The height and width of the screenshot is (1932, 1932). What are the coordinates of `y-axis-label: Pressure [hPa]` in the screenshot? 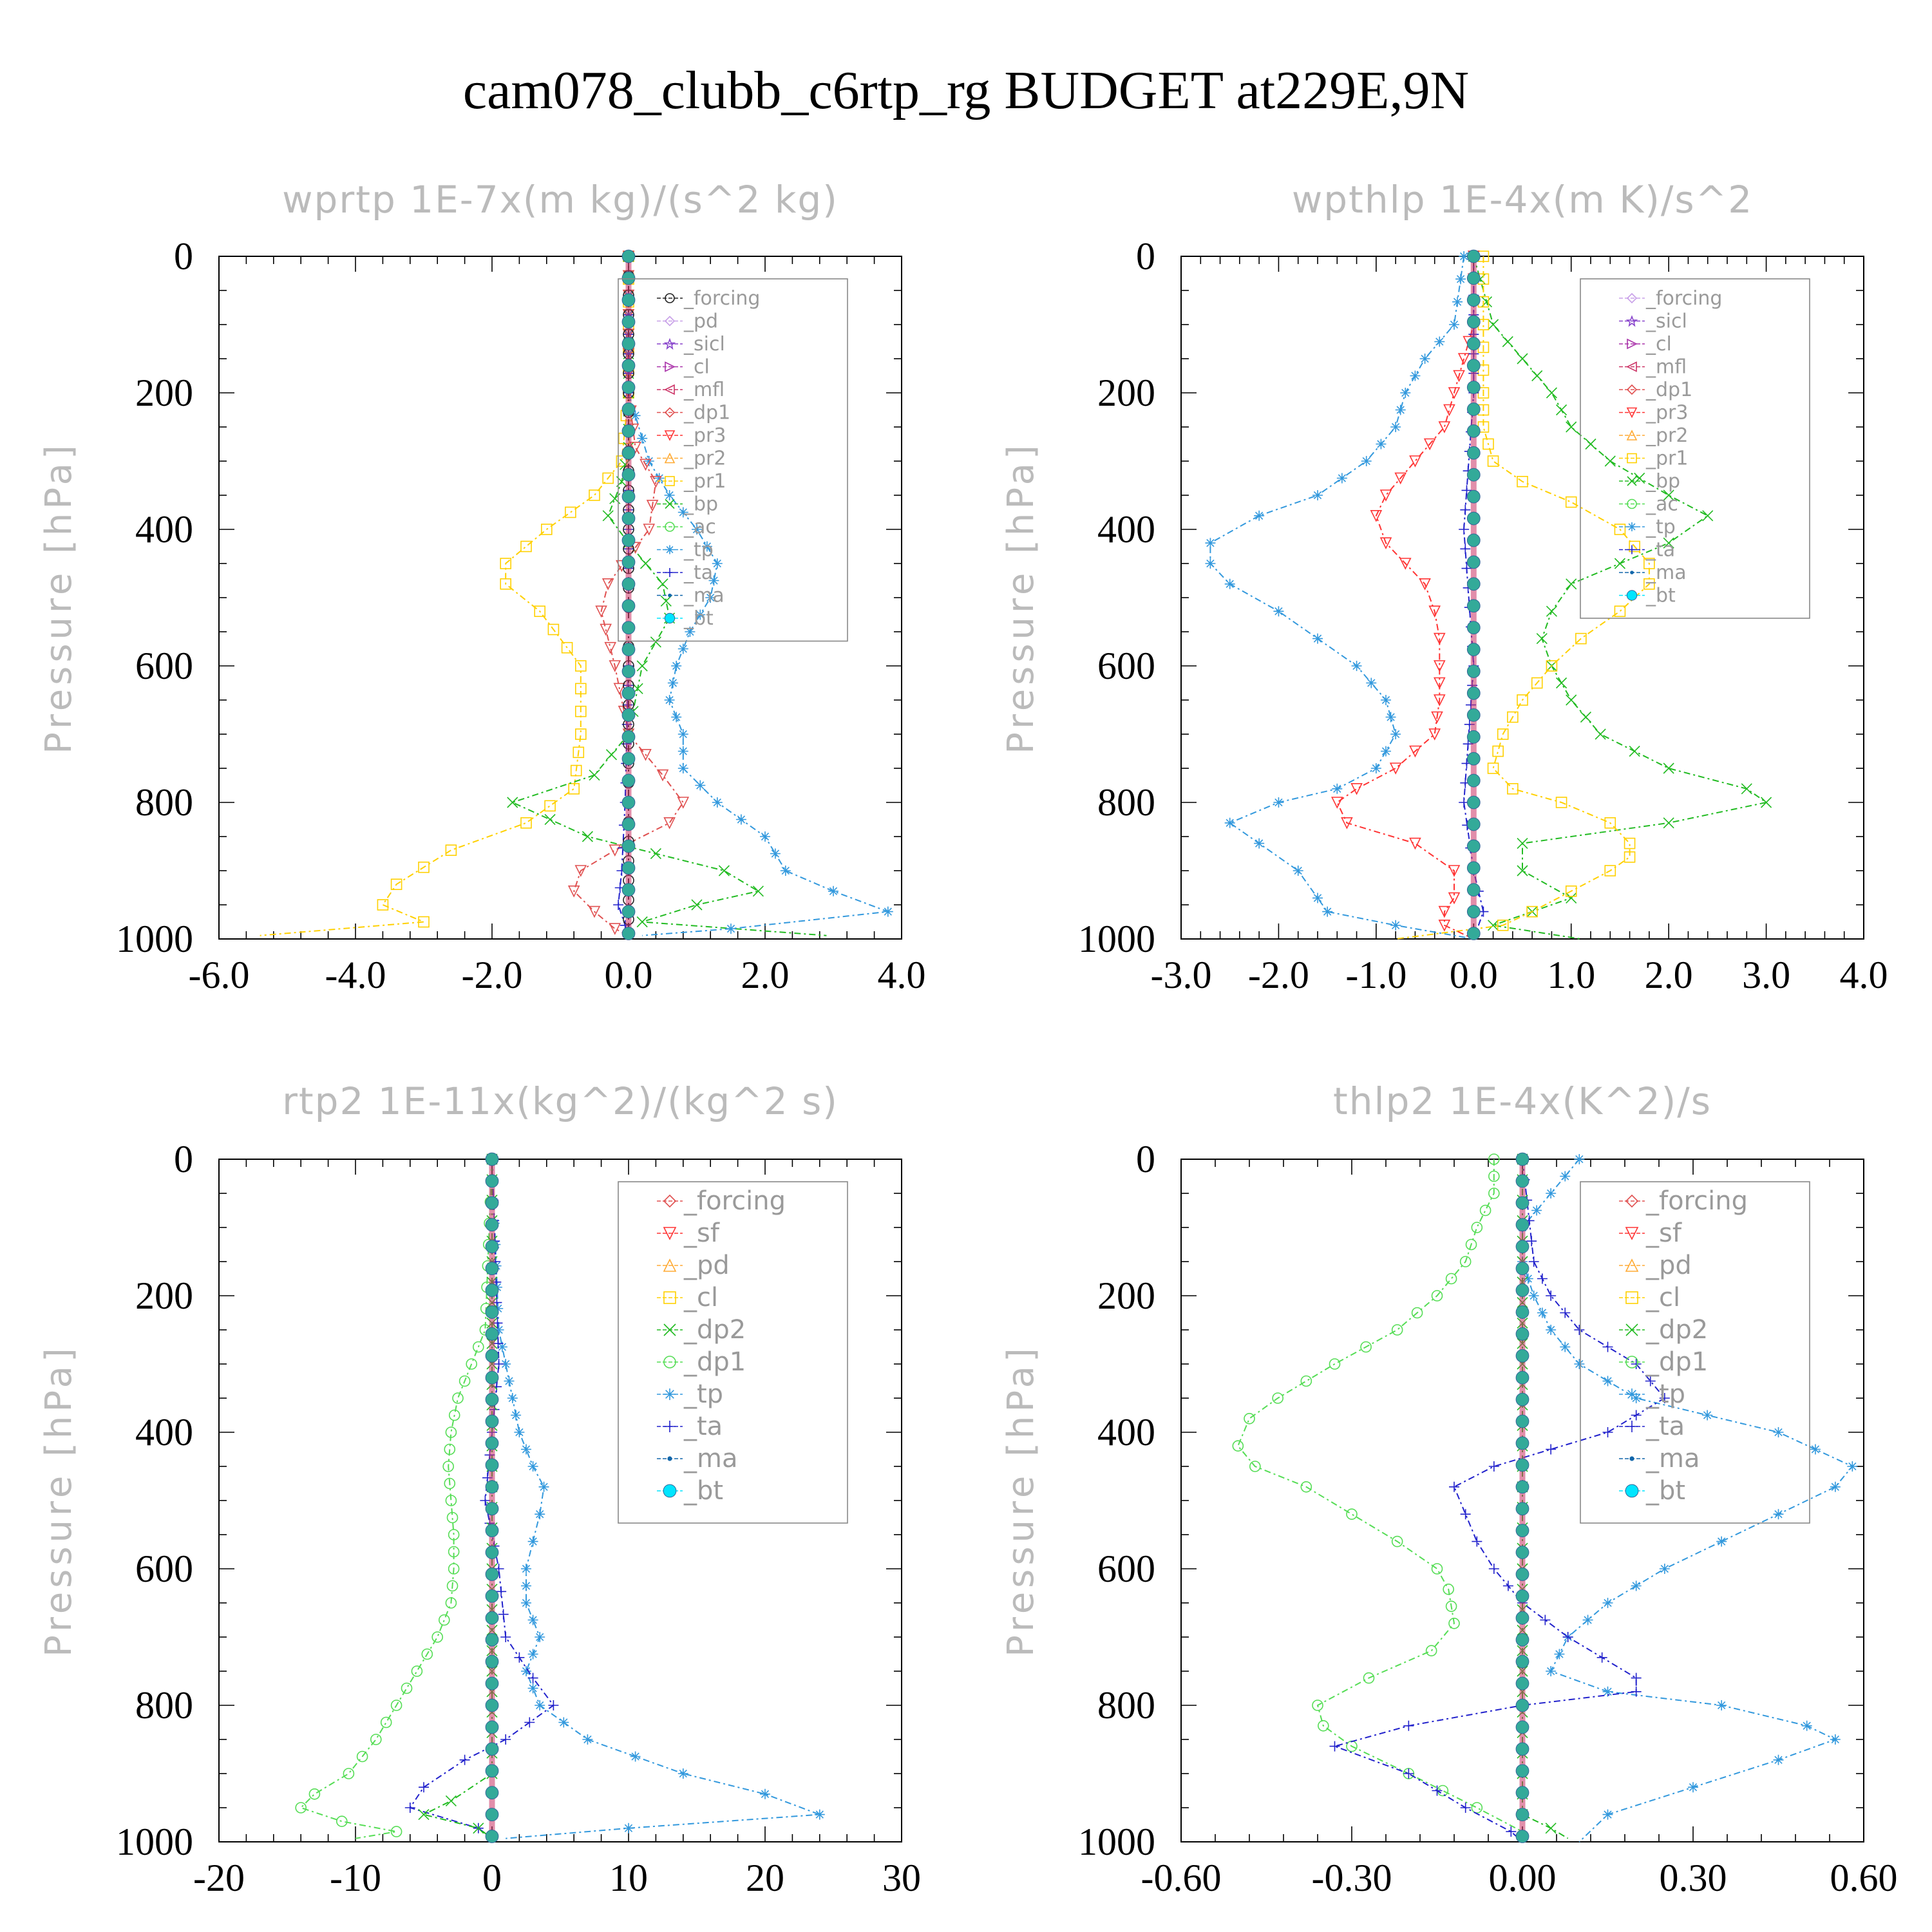 It's located at (1021, 597).